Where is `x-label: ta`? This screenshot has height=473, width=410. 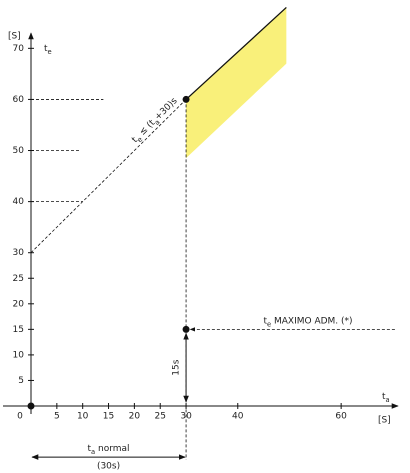
x-label: ta is located at coordinates (386, 398).